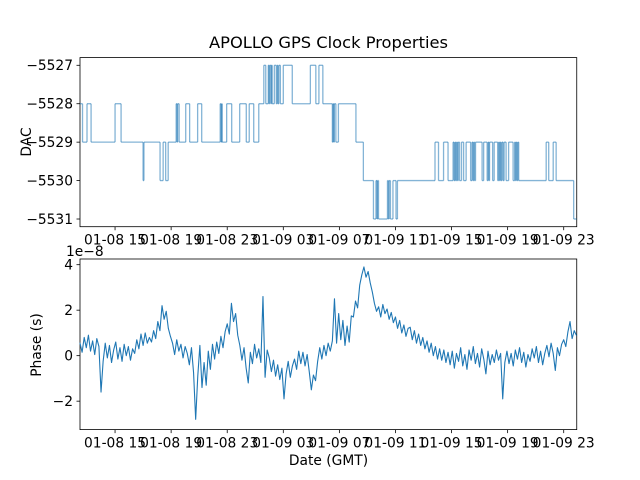  Describe the element at coordinates (85, 252) in the screenshot. I see `phase-offset-exponent: 1e−8` at that location.